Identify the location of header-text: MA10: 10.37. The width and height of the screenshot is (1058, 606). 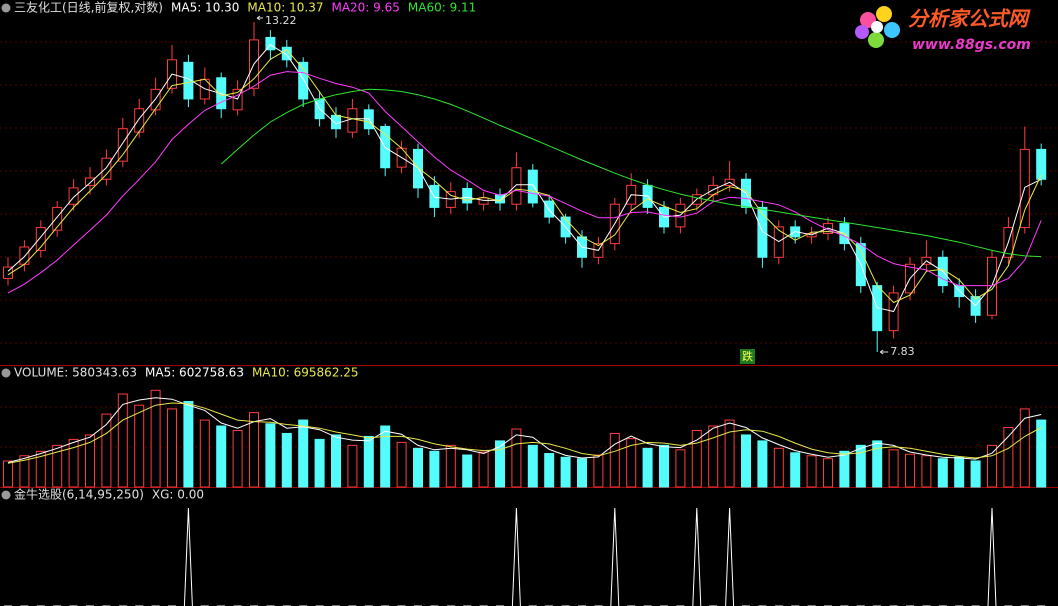
(285, 8).